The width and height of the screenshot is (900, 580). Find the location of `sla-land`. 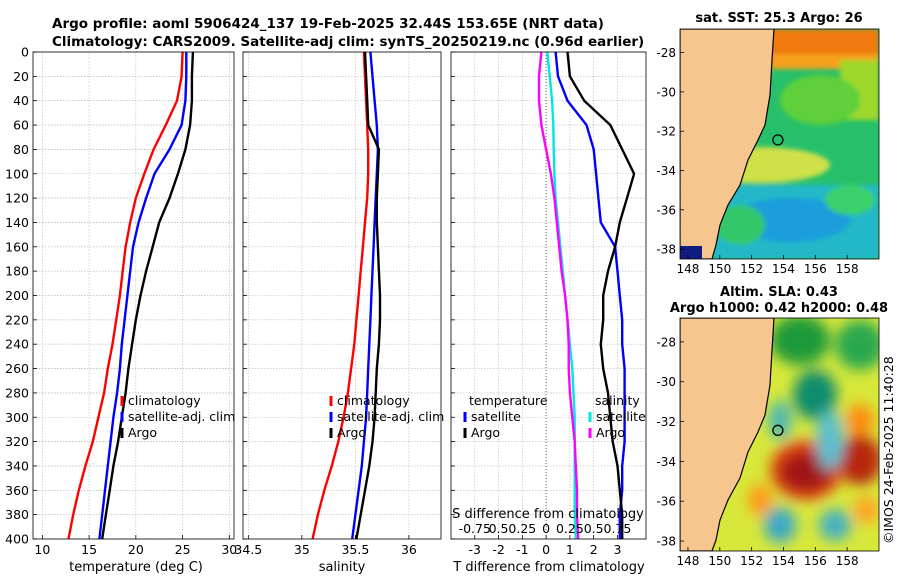

sla-land is located at coordinates (727, 434).